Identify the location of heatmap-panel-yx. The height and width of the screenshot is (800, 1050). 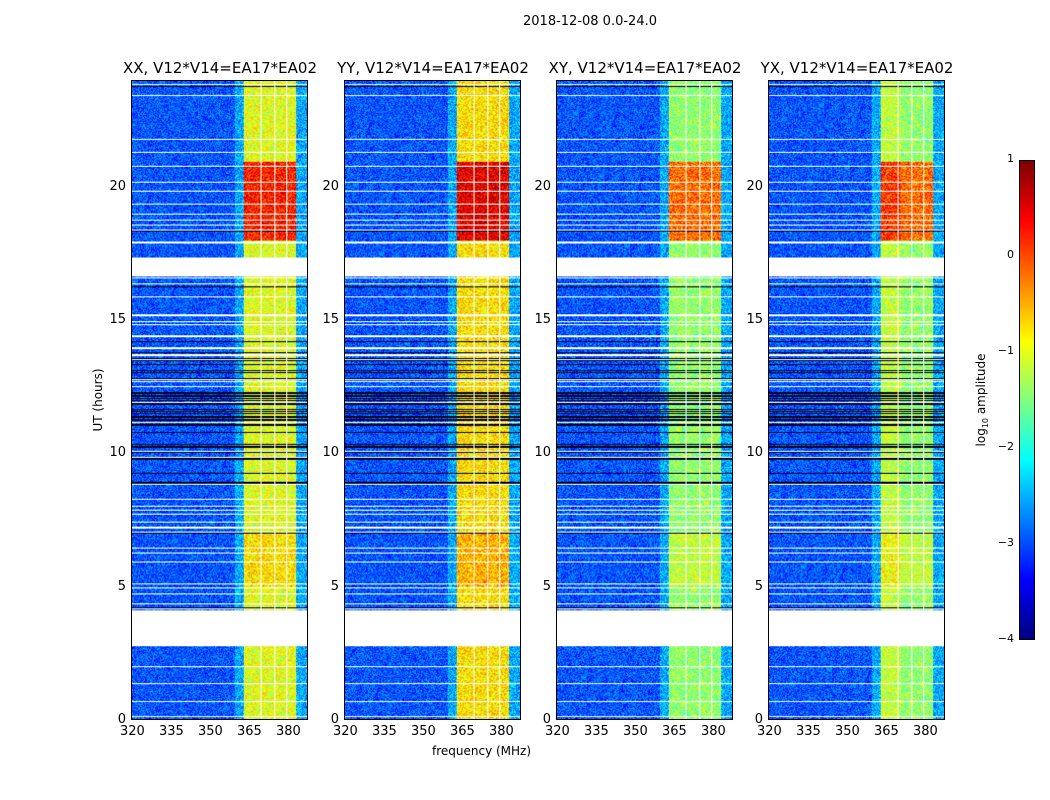
(856, 400).